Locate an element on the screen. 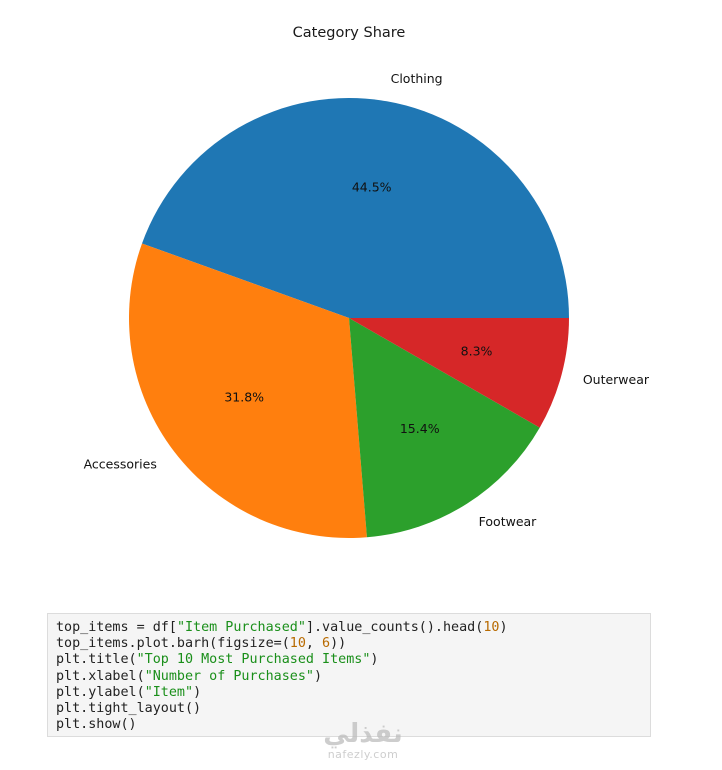 This screenshot has width=722, height=770. code-token: plt.title( is located at coordinates (96, 660).